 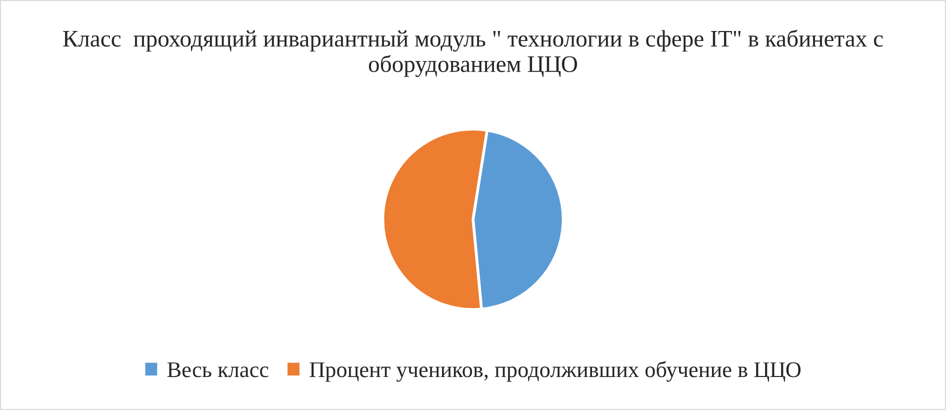 What do you see at coordinates (473, 53) in the screenshot?
I see `chart-title: Класс проходящий инвариантный модуль " технологии в сфере IT" в кабинетах с оборудованием ЦЦО` at bounding box center [473, 53].